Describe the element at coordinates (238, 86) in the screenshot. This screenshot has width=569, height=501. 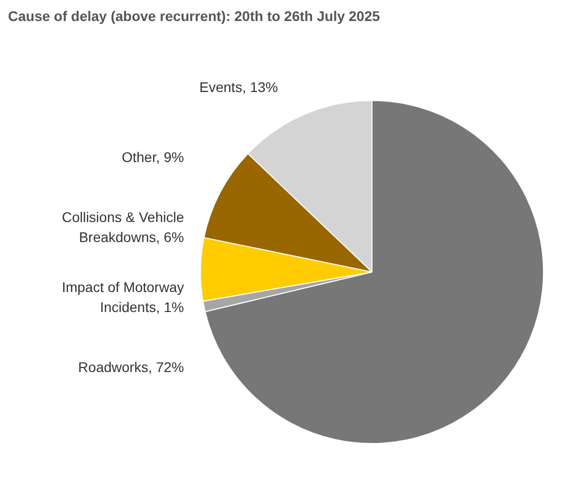
I see `slice-label: Events, 13%` at that location.